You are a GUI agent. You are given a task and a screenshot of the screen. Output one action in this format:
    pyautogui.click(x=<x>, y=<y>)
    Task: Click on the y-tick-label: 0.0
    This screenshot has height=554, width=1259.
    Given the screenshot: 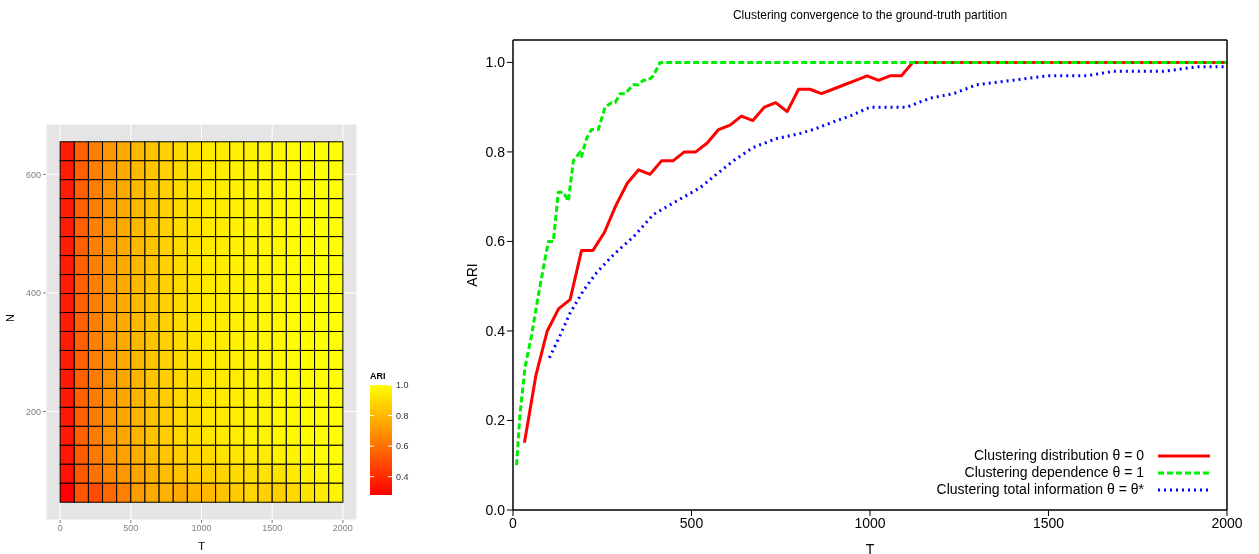 What is the action you would take?
    pyautogui.click(x=495, y=509)
    